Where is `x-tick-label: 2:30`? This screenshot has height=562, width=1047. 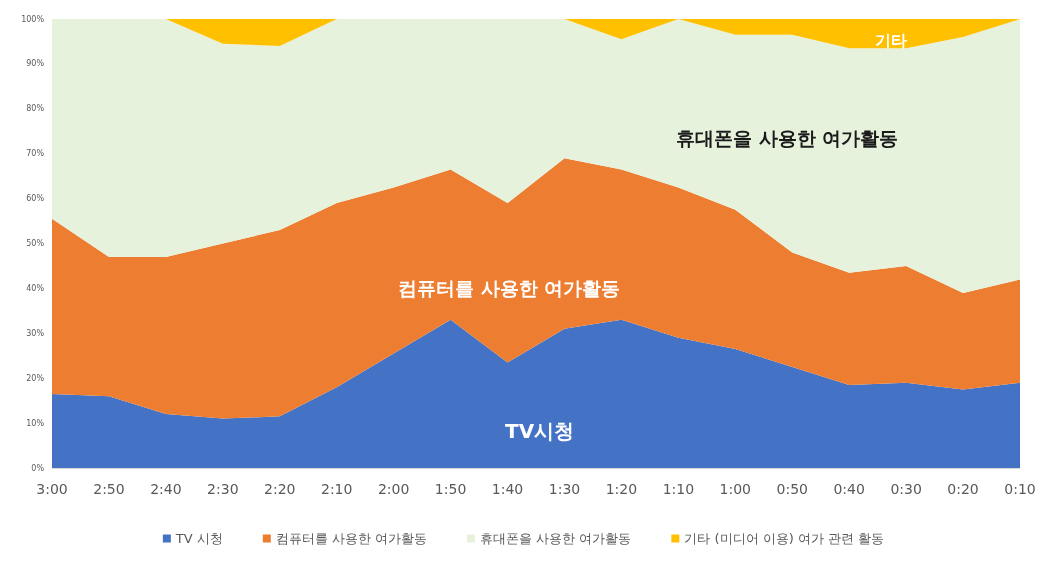
x-tick-label: 2:30 is located at coordinates (223, 489).